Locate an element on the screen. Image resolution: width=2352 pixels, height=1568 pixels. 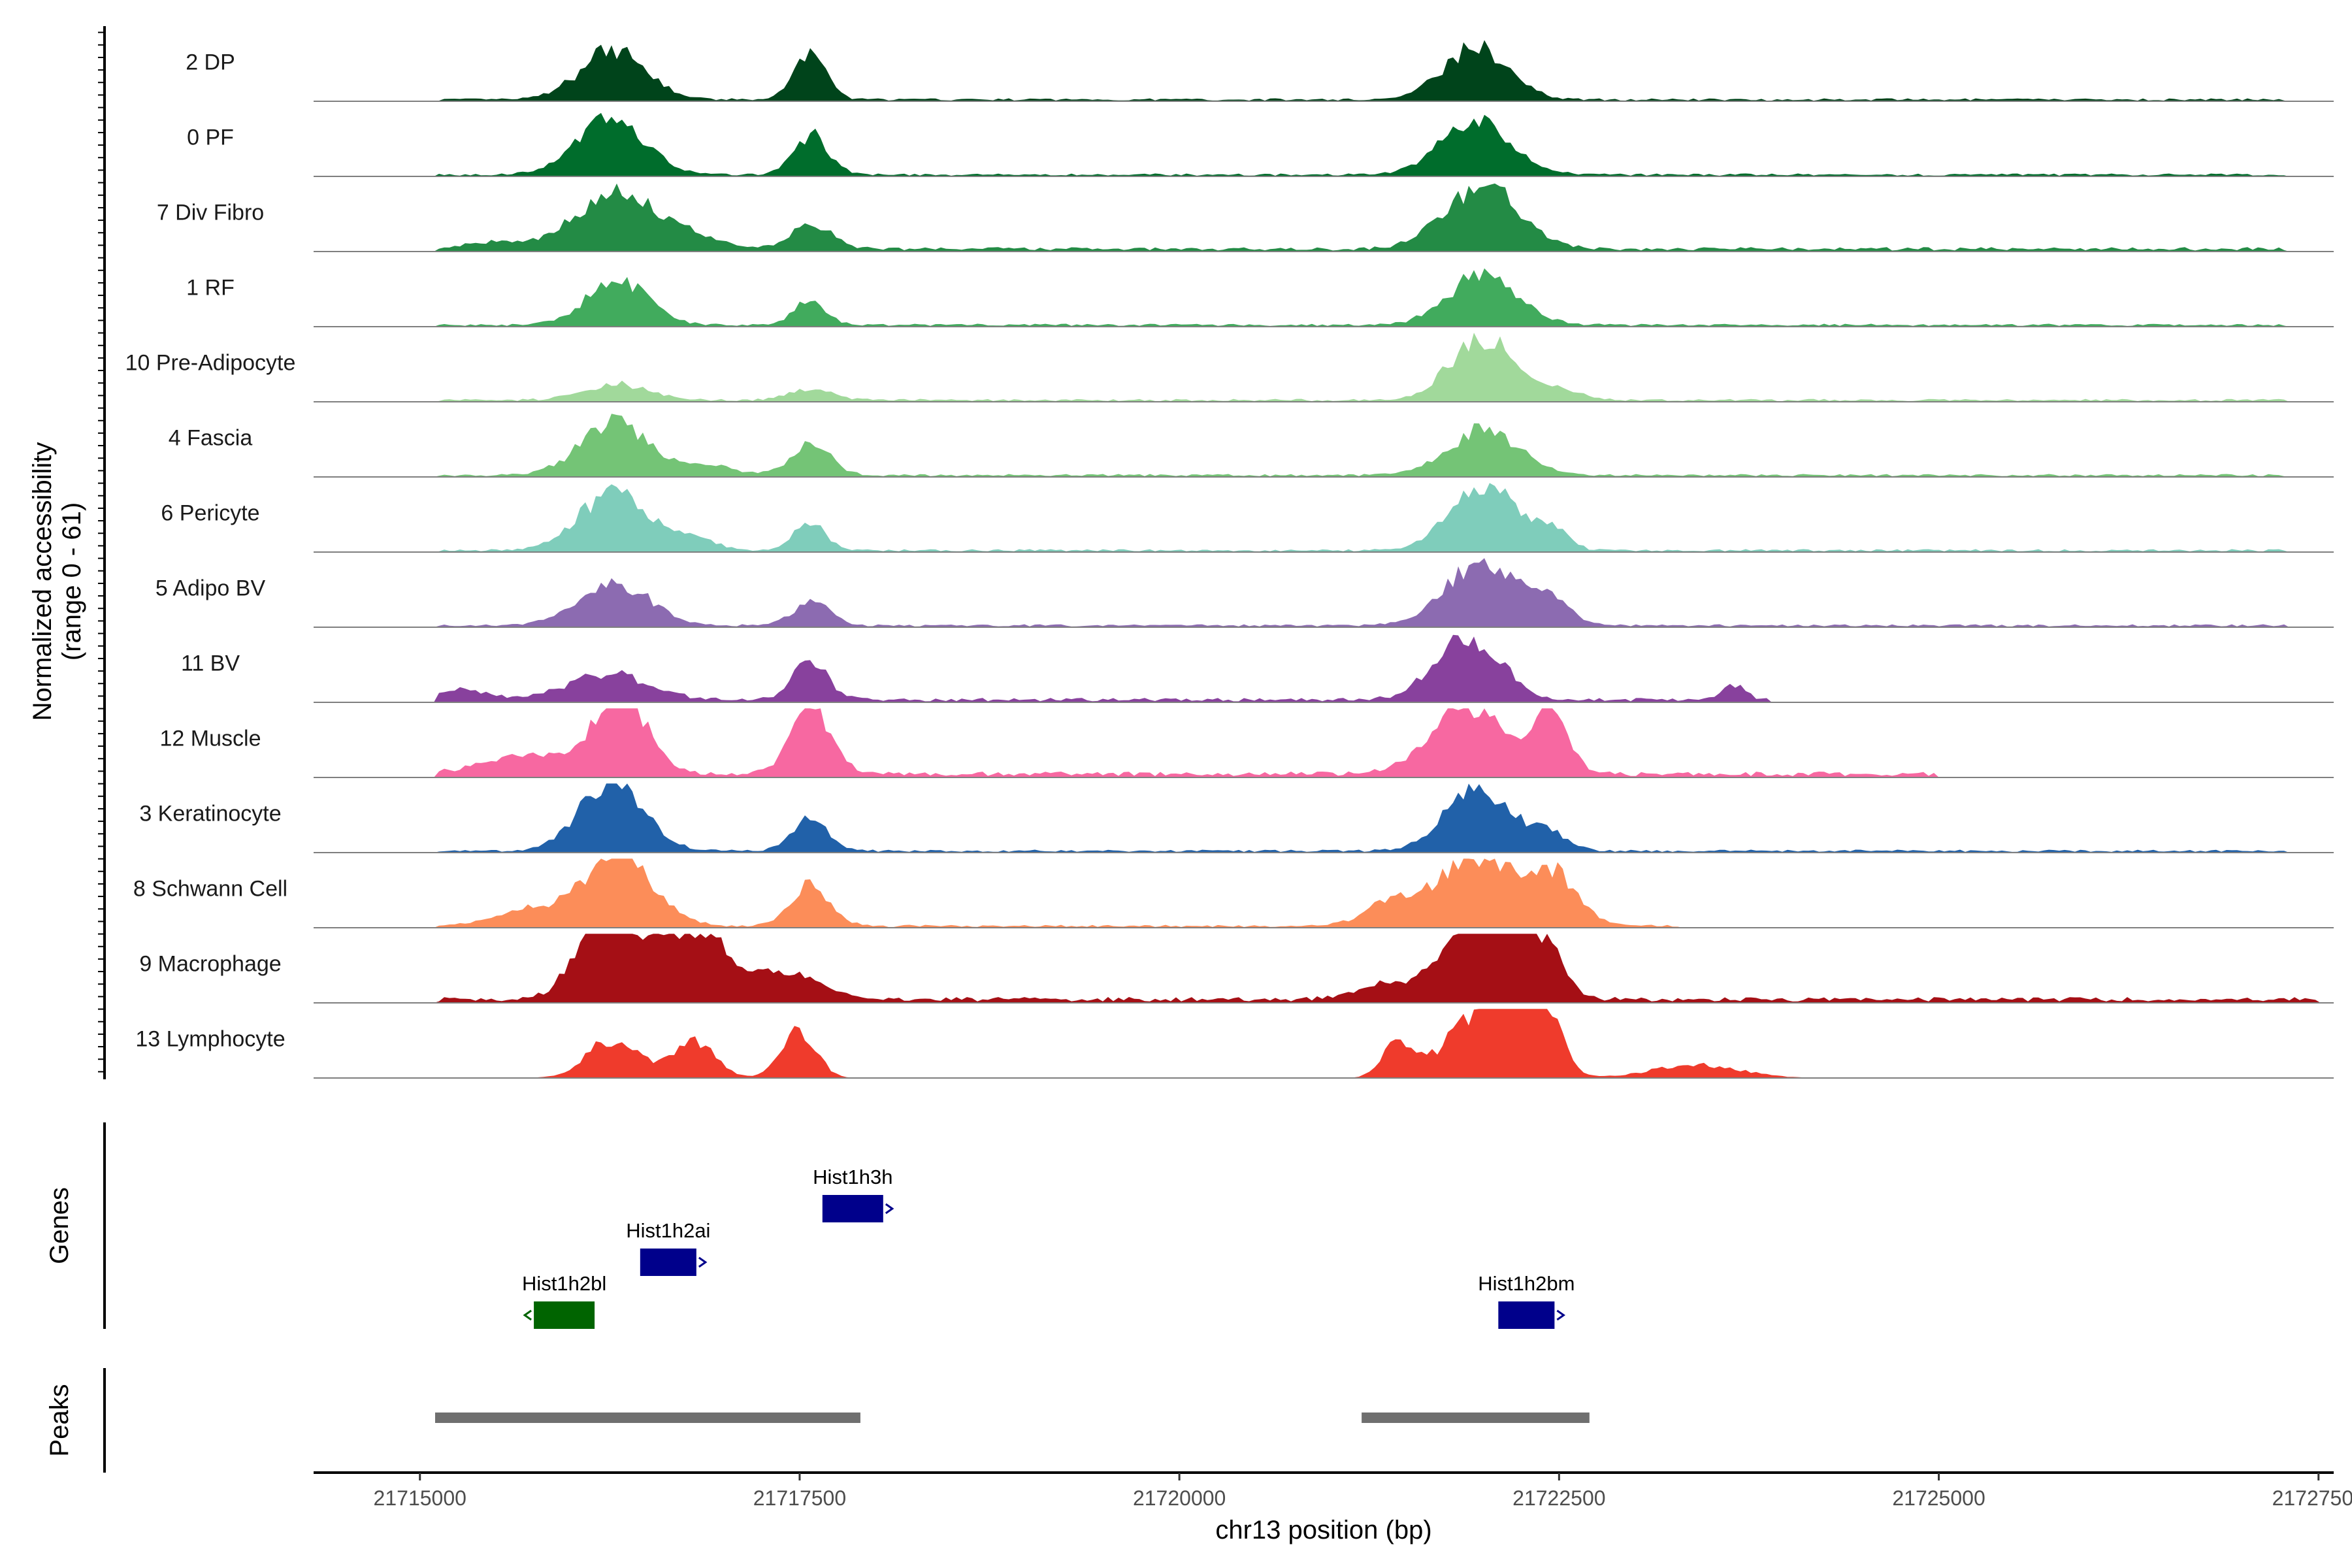
coverage-area-10-pre-adipocyte is located at coordinates (1324, 367).